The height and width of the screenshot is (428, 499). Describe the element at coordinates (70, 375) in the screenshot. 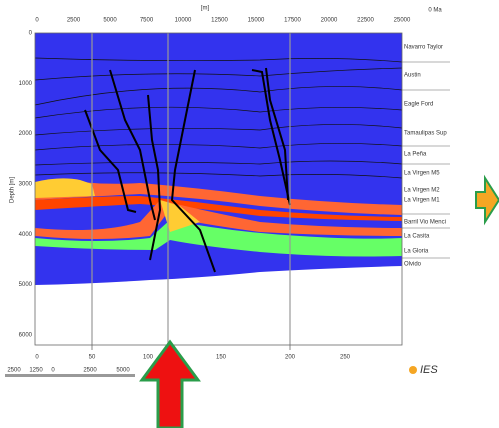

I see `scale-bar` at that location.